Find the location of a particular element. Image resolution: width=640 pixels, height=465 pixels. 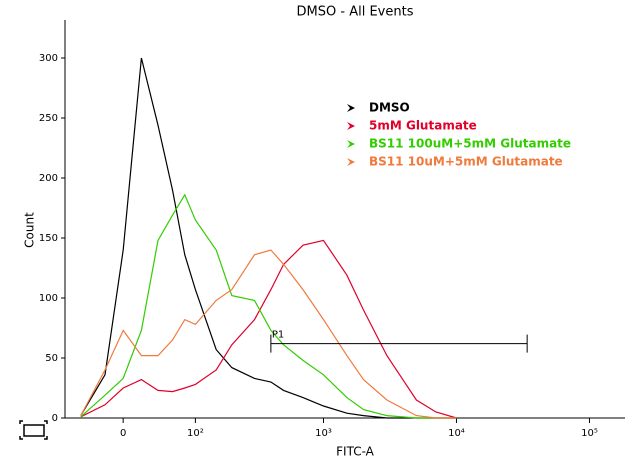

gate-label: P1 is located at coordinates (278, 335).